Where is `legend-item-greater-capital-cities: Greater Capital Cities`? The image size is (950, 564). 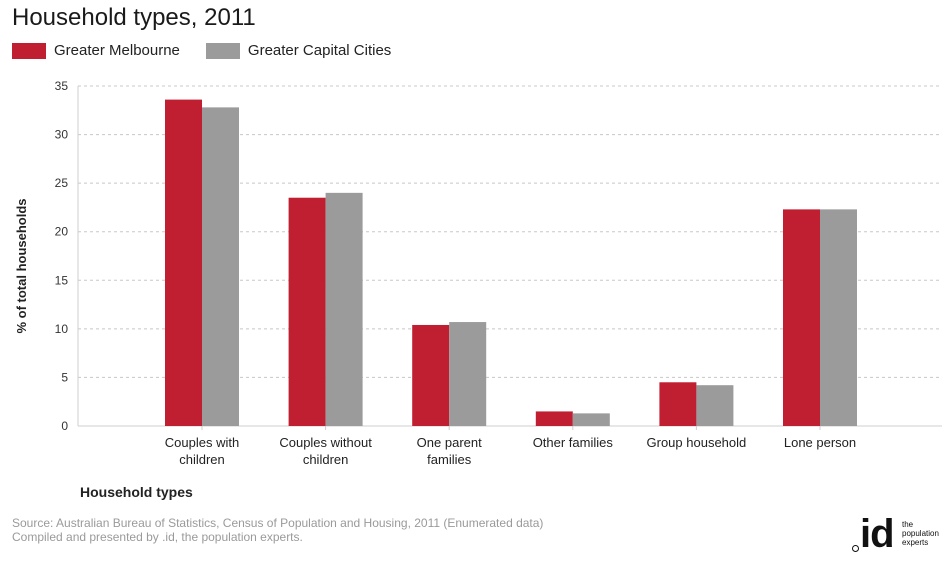
legend-item-greater-capital-cities: Greater Capital Cities is located at coordinates (298, 50).